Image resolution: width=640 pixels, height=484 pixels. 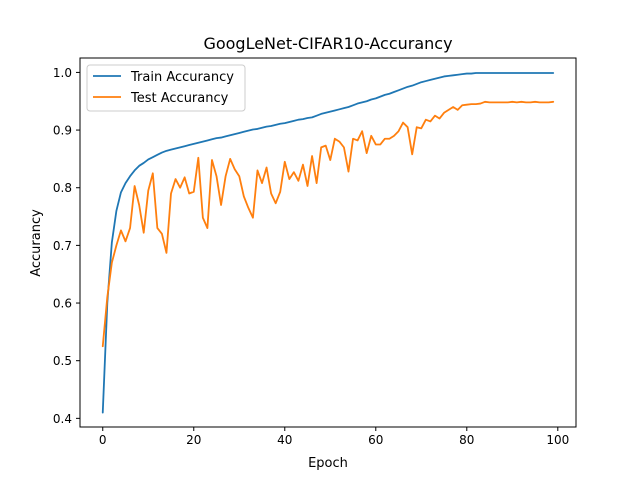 I want to click on x-tick-label: 100, so click(x=557, y=440).